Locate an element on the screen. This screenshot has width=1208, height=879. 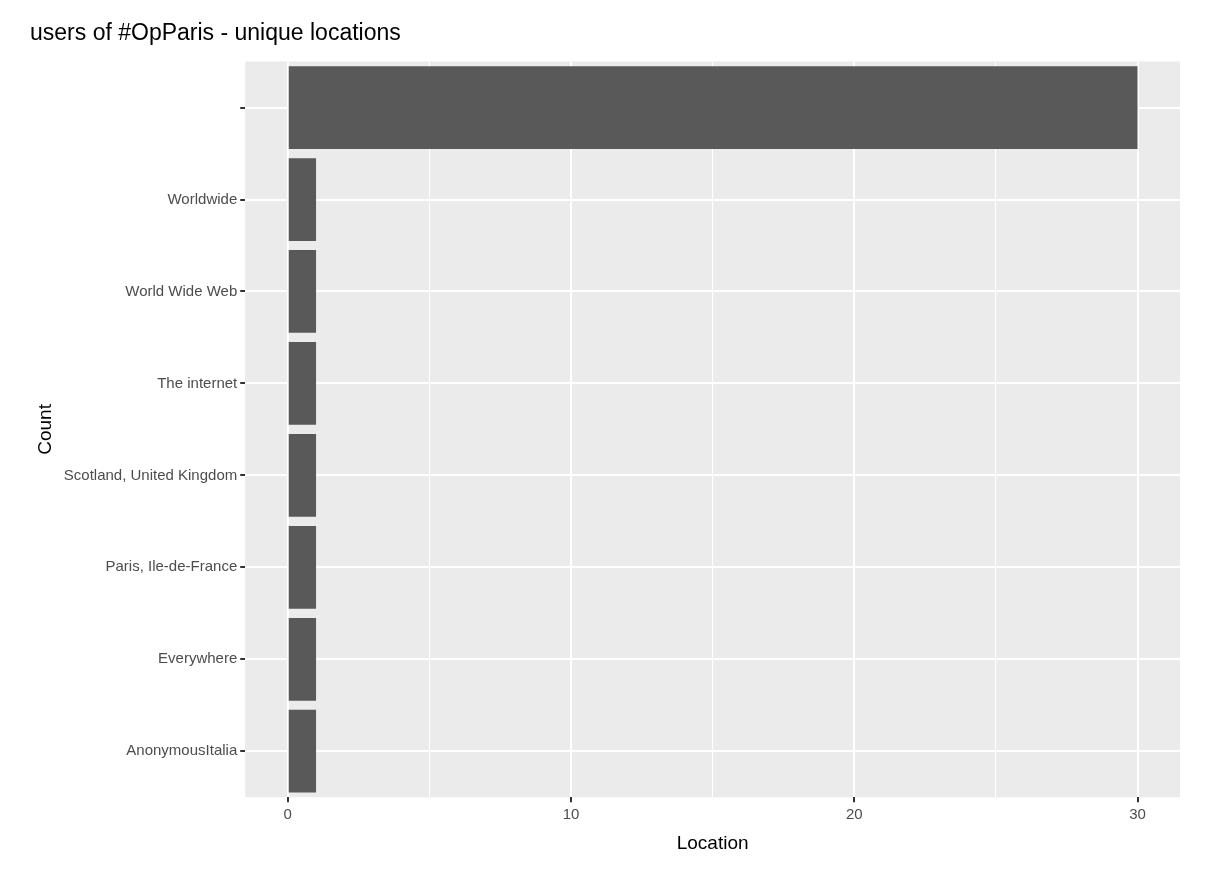
y-tick-label: Scotland, United Kingdom is located at coordinates (150, 474).